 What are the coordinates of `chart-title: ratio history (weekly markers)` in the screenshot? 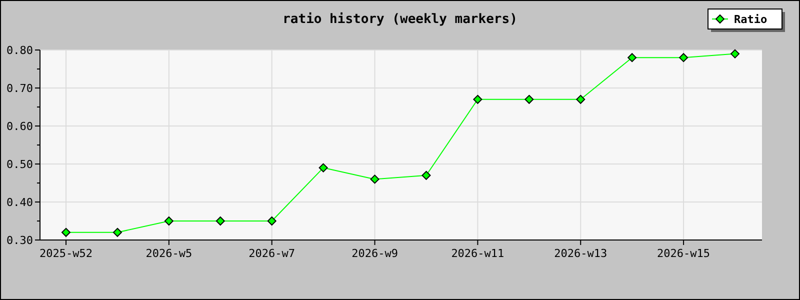 It's located at (400, 19).